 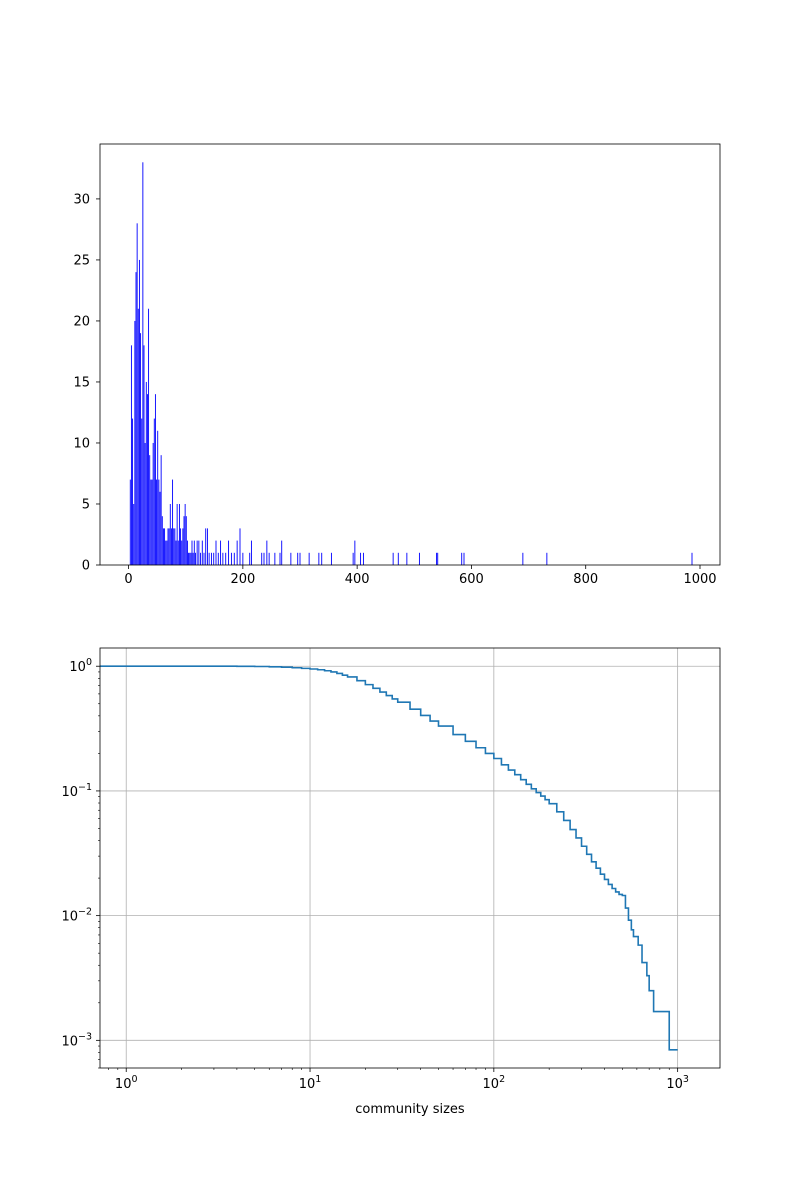 I want to click on ccdf-y-tick-label: 10⁻¹, so click(x=76, y=791).